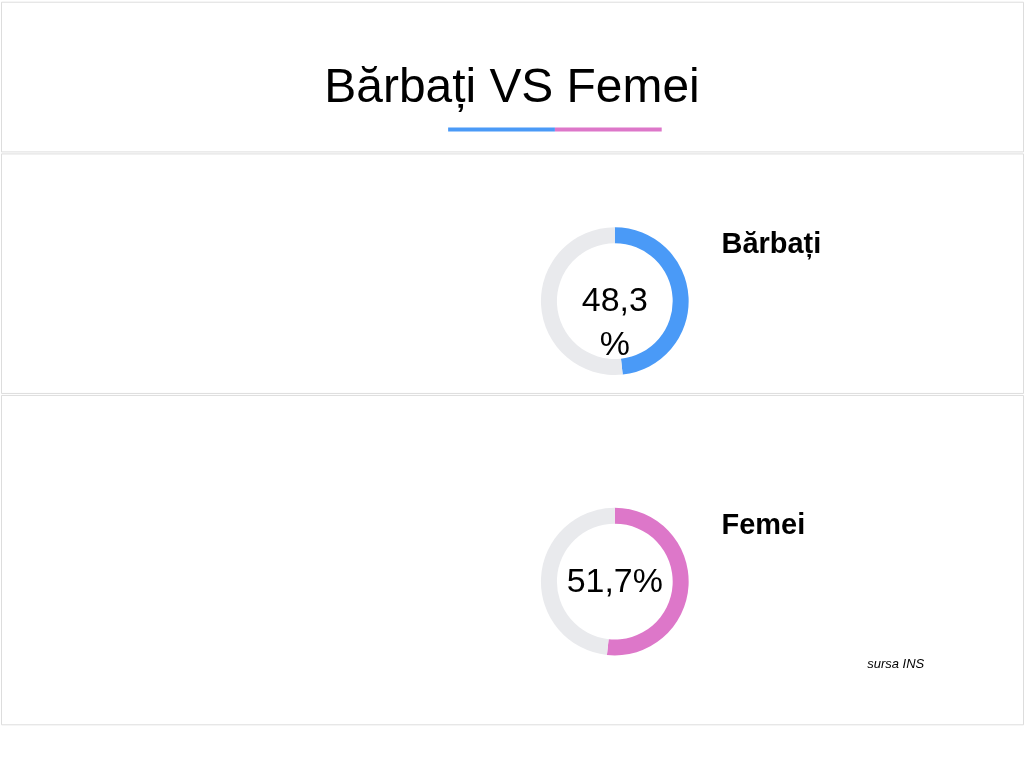 The height and width of the screenshot is (768, 1024). I want to click on text: Femei, so click(763, 523).